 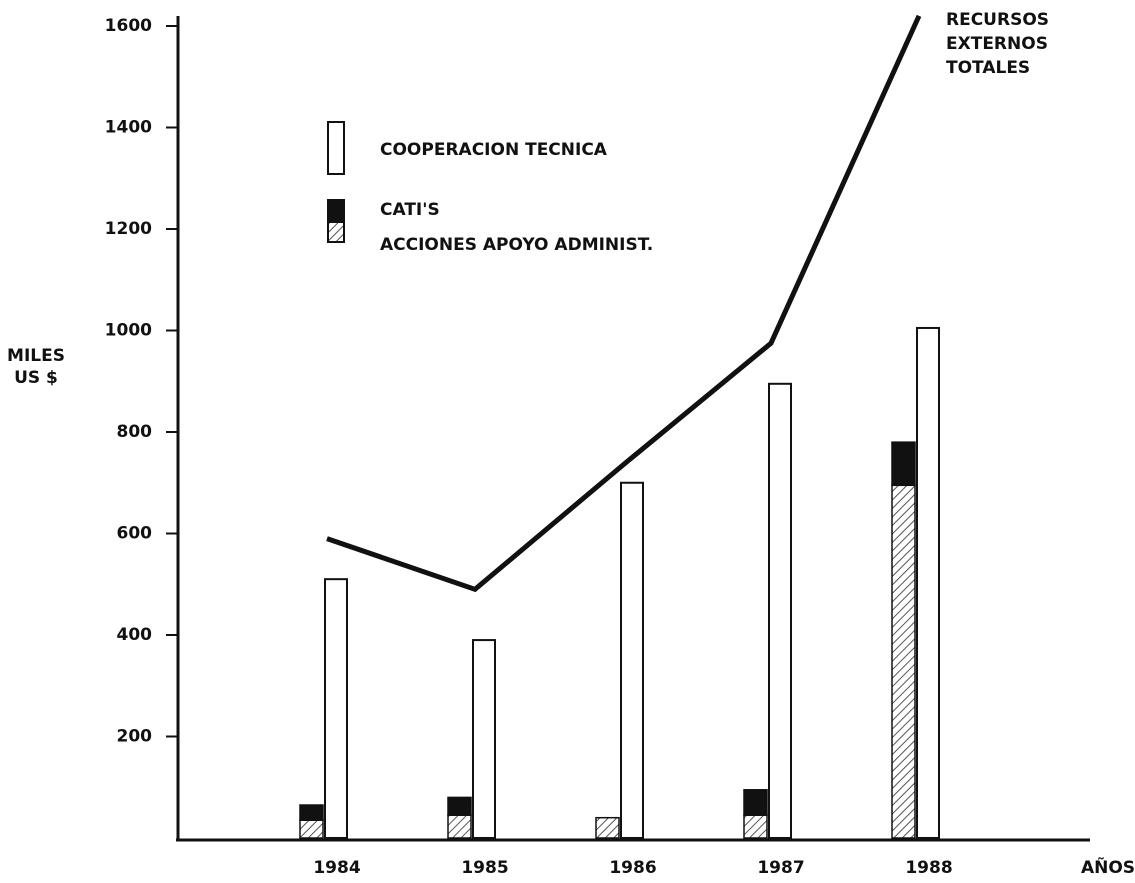 What do you see at coordinates (928, 868) in the screenshot?
I see `x-tick-label: 1988` at bounding box center [928, 868].